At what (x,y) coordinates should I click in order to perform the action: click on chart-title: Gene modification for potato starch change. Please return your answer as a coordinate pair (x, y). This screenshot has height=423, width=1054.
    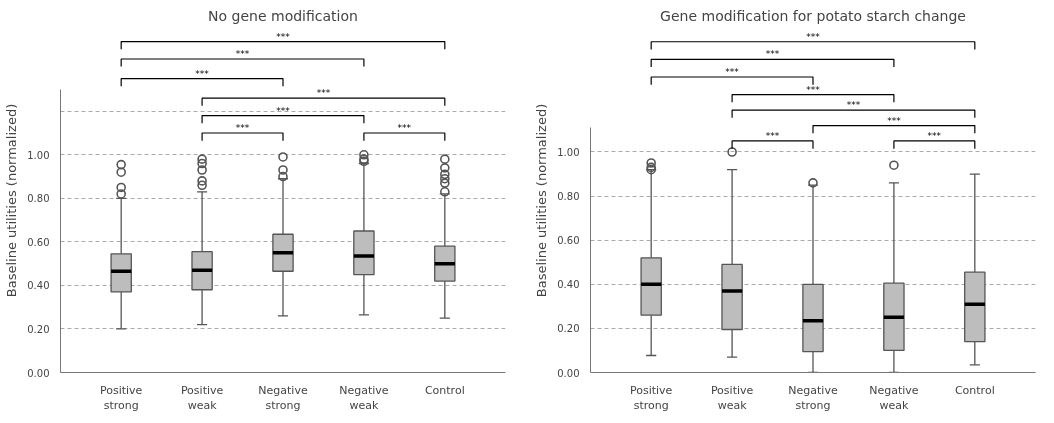
    Looking at the image, I should click on (813, 15).